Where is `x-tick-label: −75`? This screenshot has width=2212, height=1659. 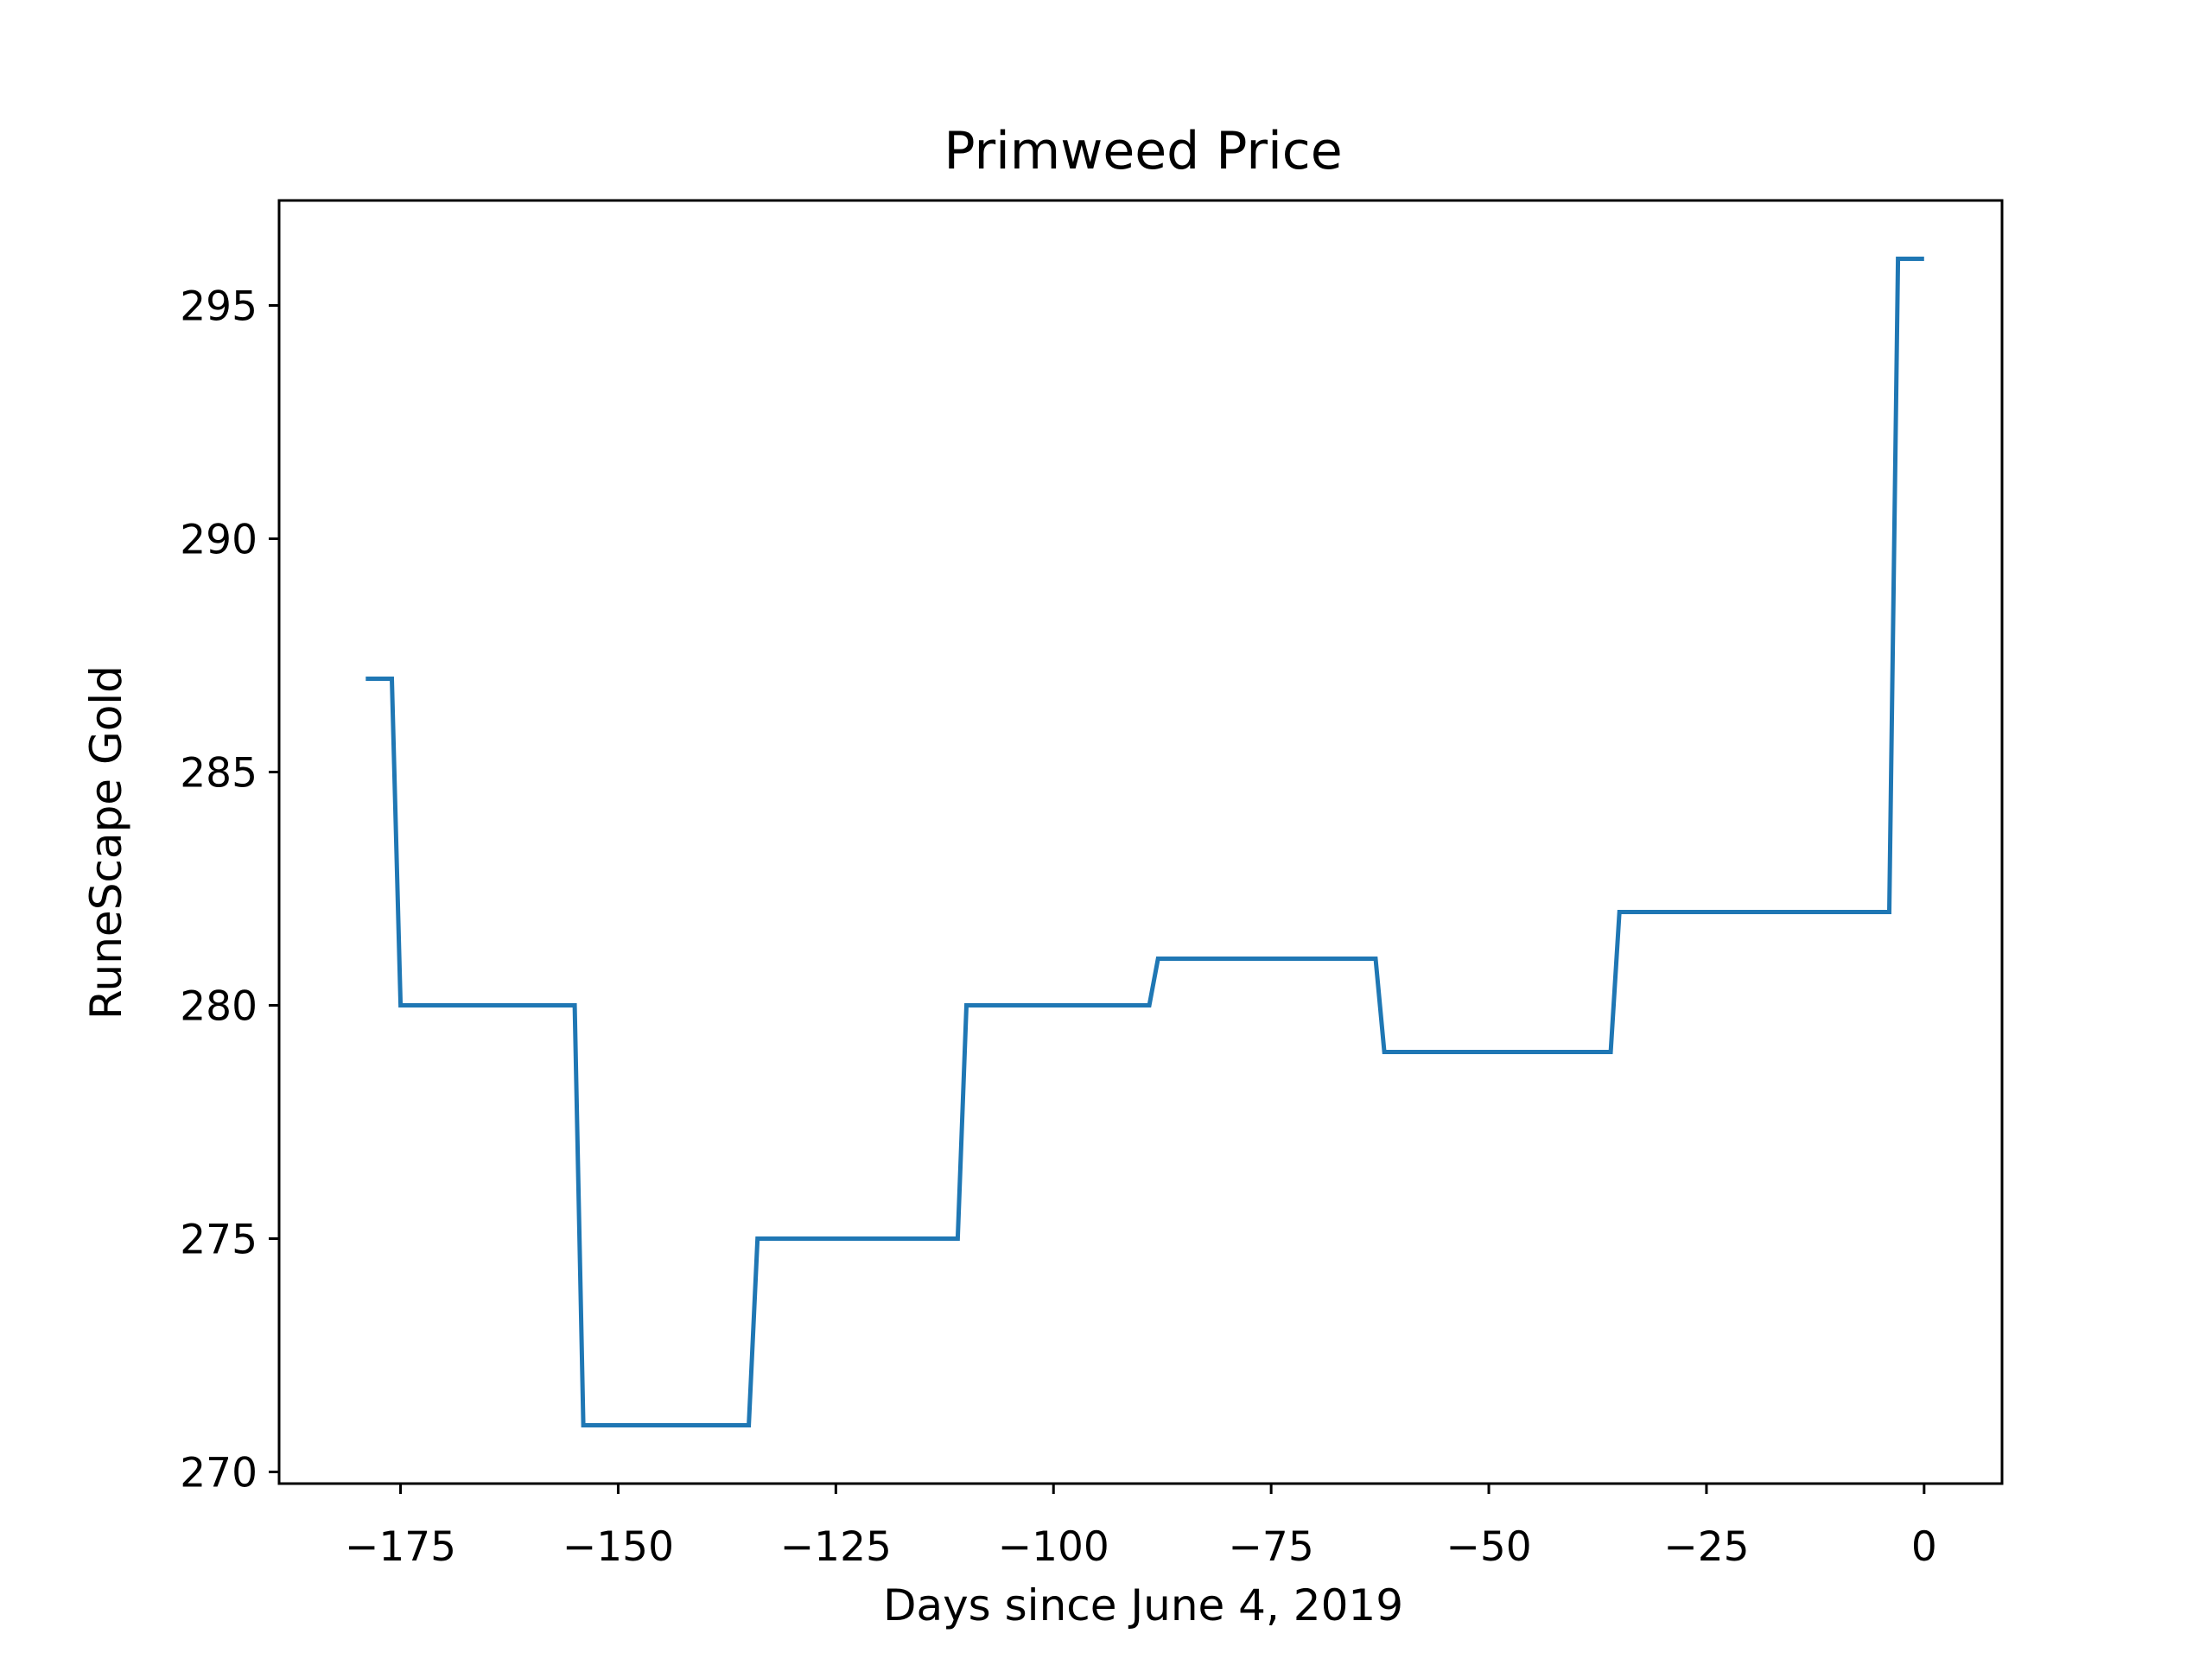 x-tick-label: −75 is located at coordinates (1271, 1547).